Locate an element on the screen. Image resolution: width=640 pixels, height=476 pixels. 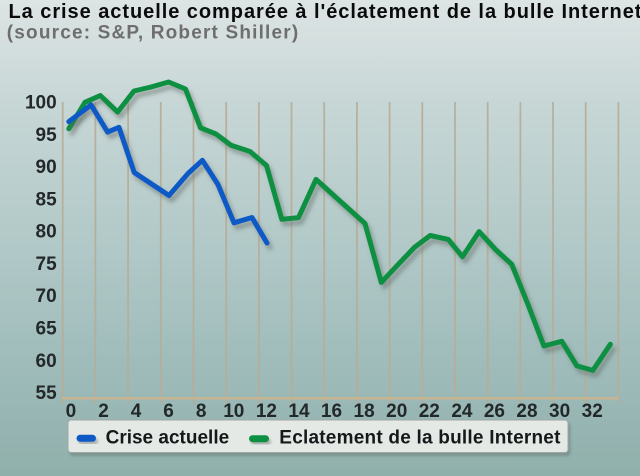
svg-text: 0 is located at coordinates (71, 411).